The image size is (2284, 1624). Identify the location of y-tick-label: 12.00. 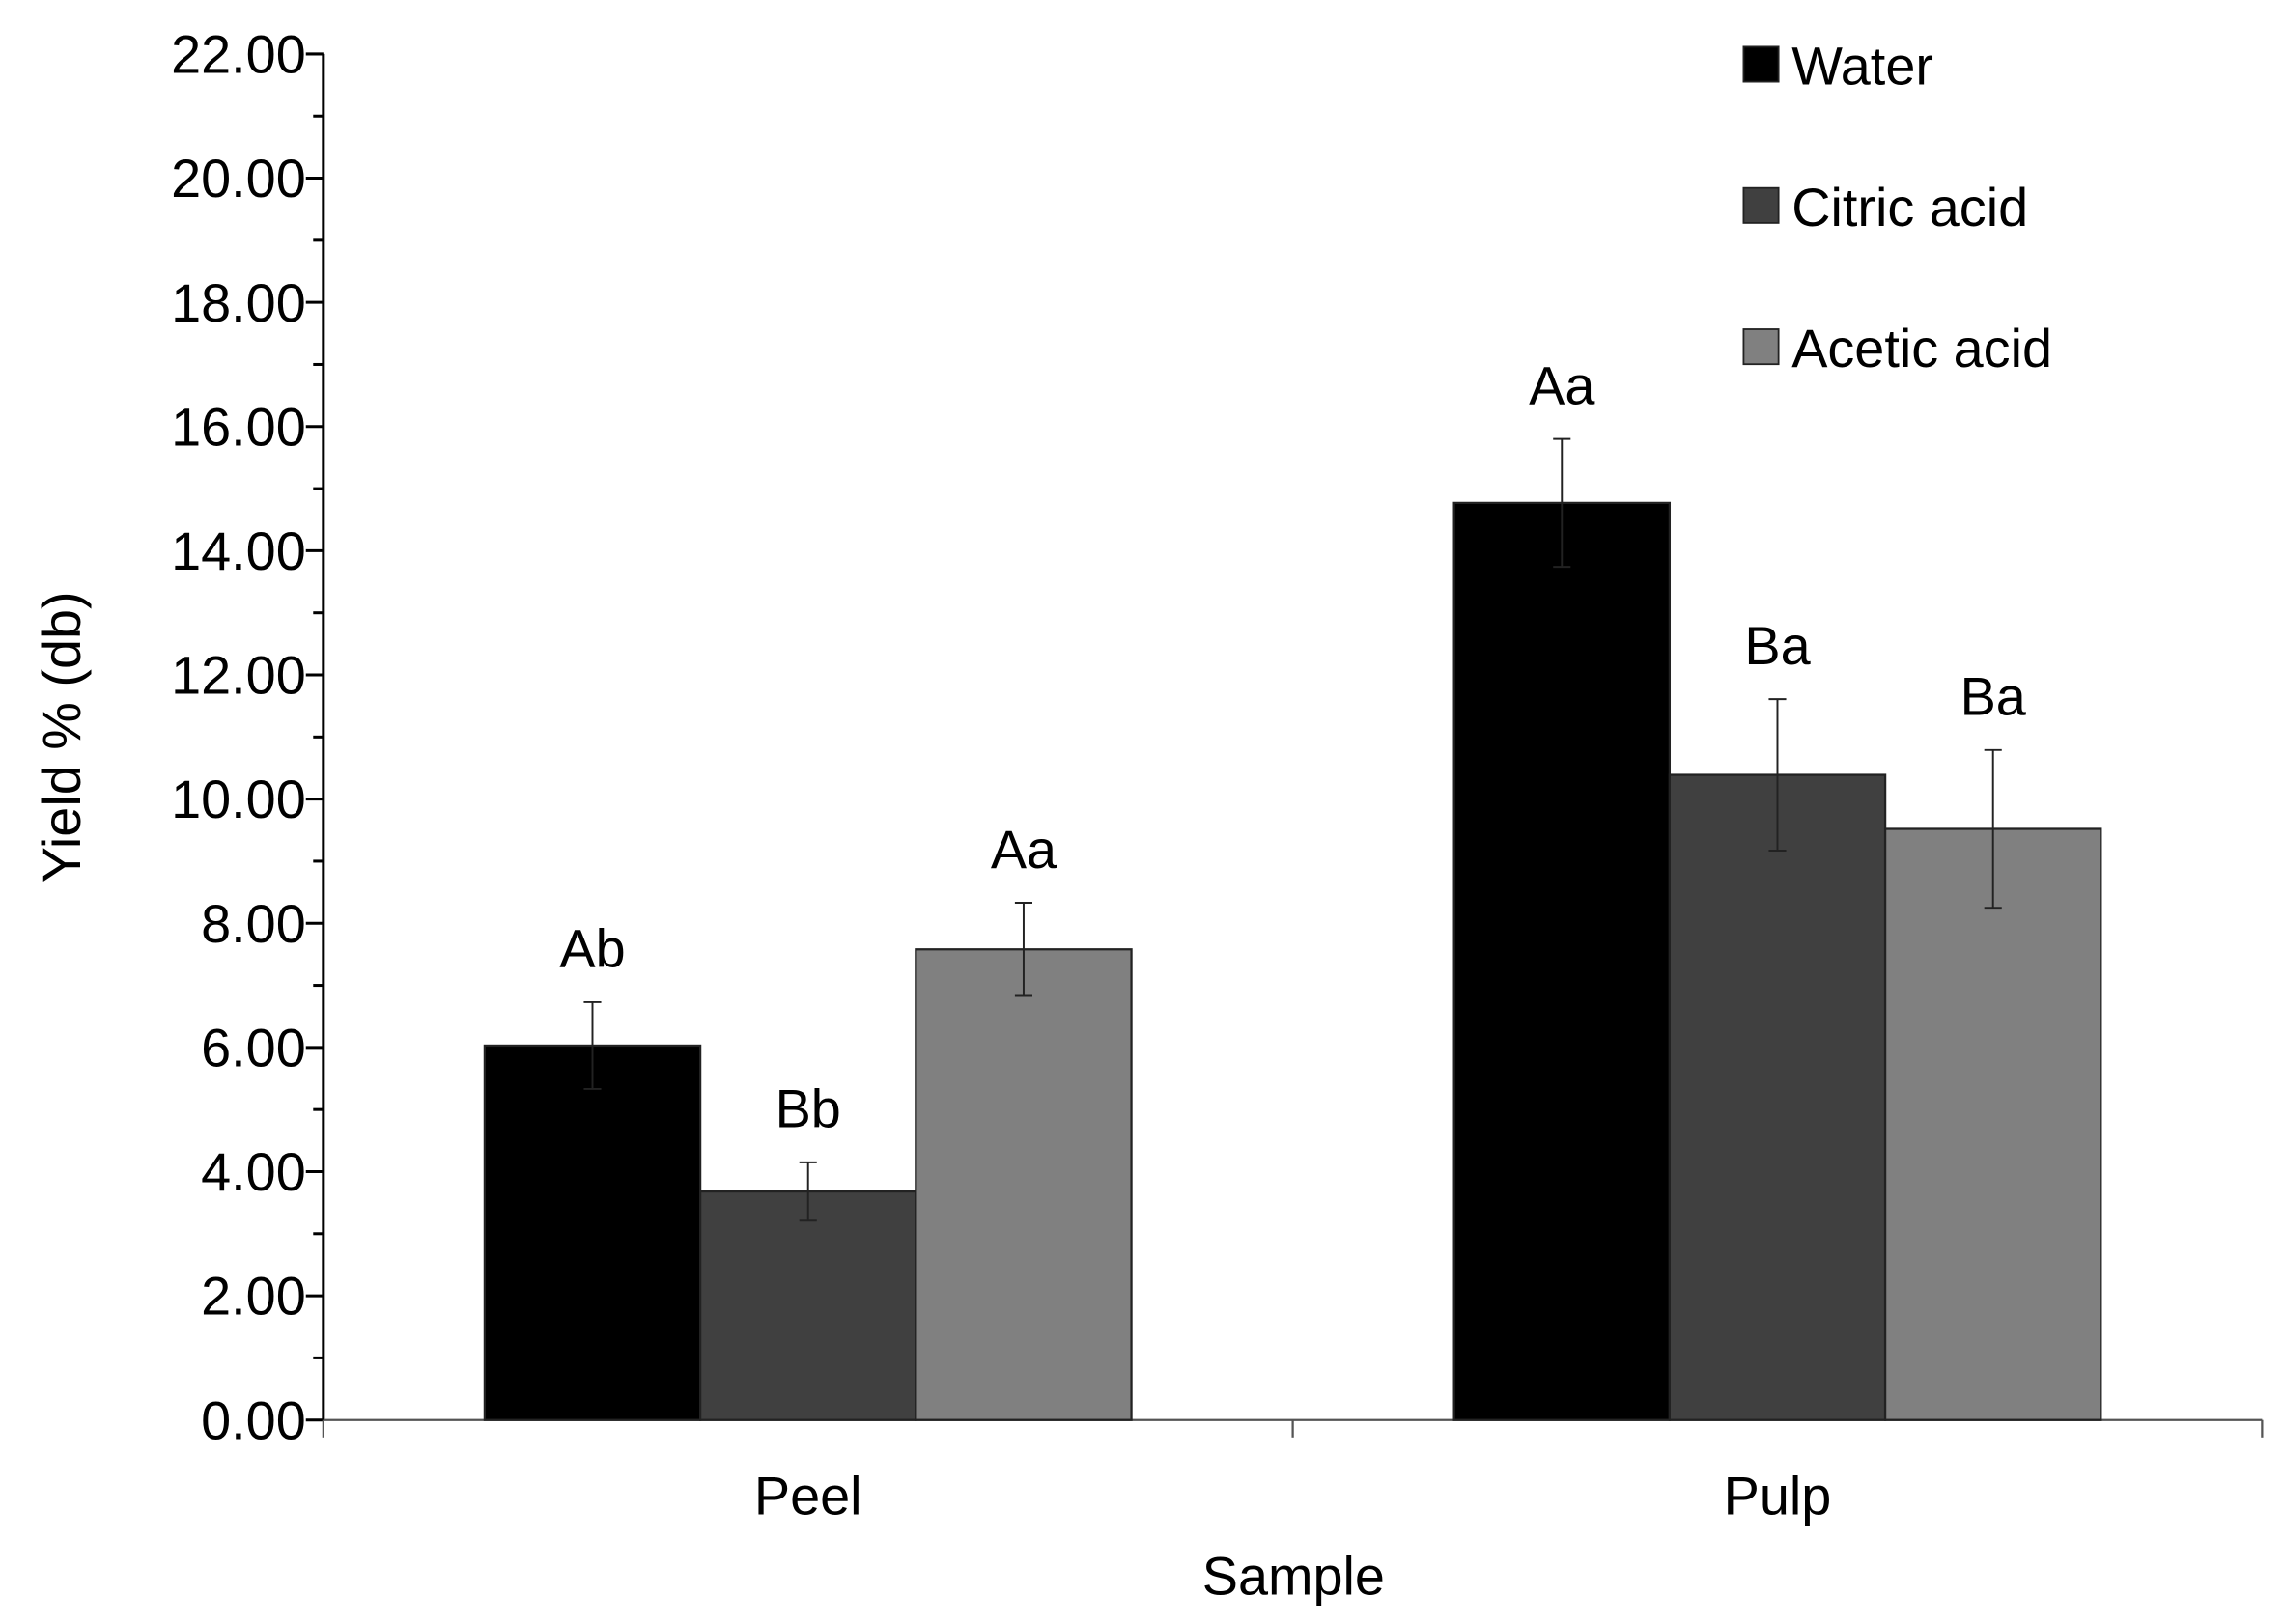
(238, 676).